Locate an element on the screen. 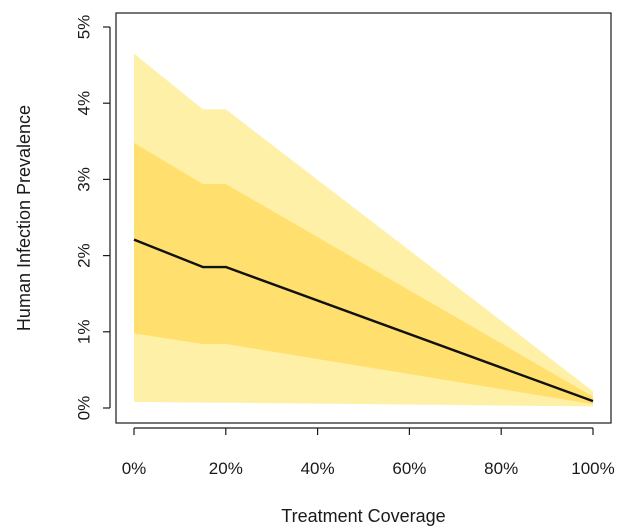 This screenshot has width=622, height=532. x-tick-label: 20% is located at coordinates (226, 468).